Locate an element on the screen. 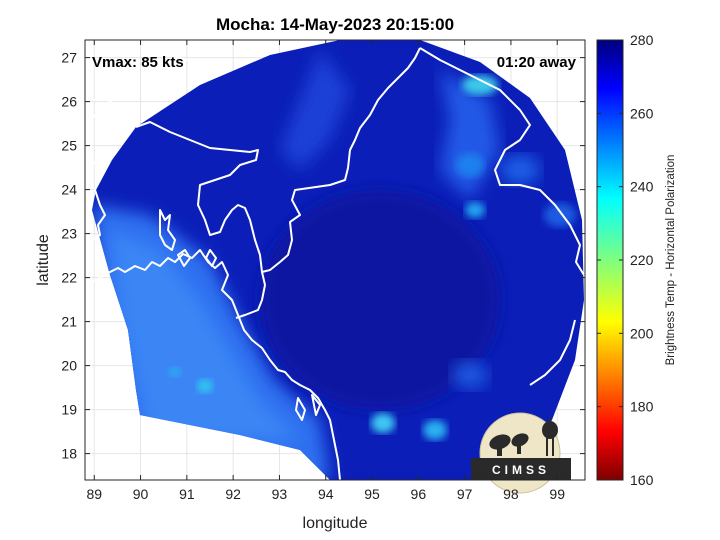  colorbar-tick-label: 280 is located at coordinates (642, 40).